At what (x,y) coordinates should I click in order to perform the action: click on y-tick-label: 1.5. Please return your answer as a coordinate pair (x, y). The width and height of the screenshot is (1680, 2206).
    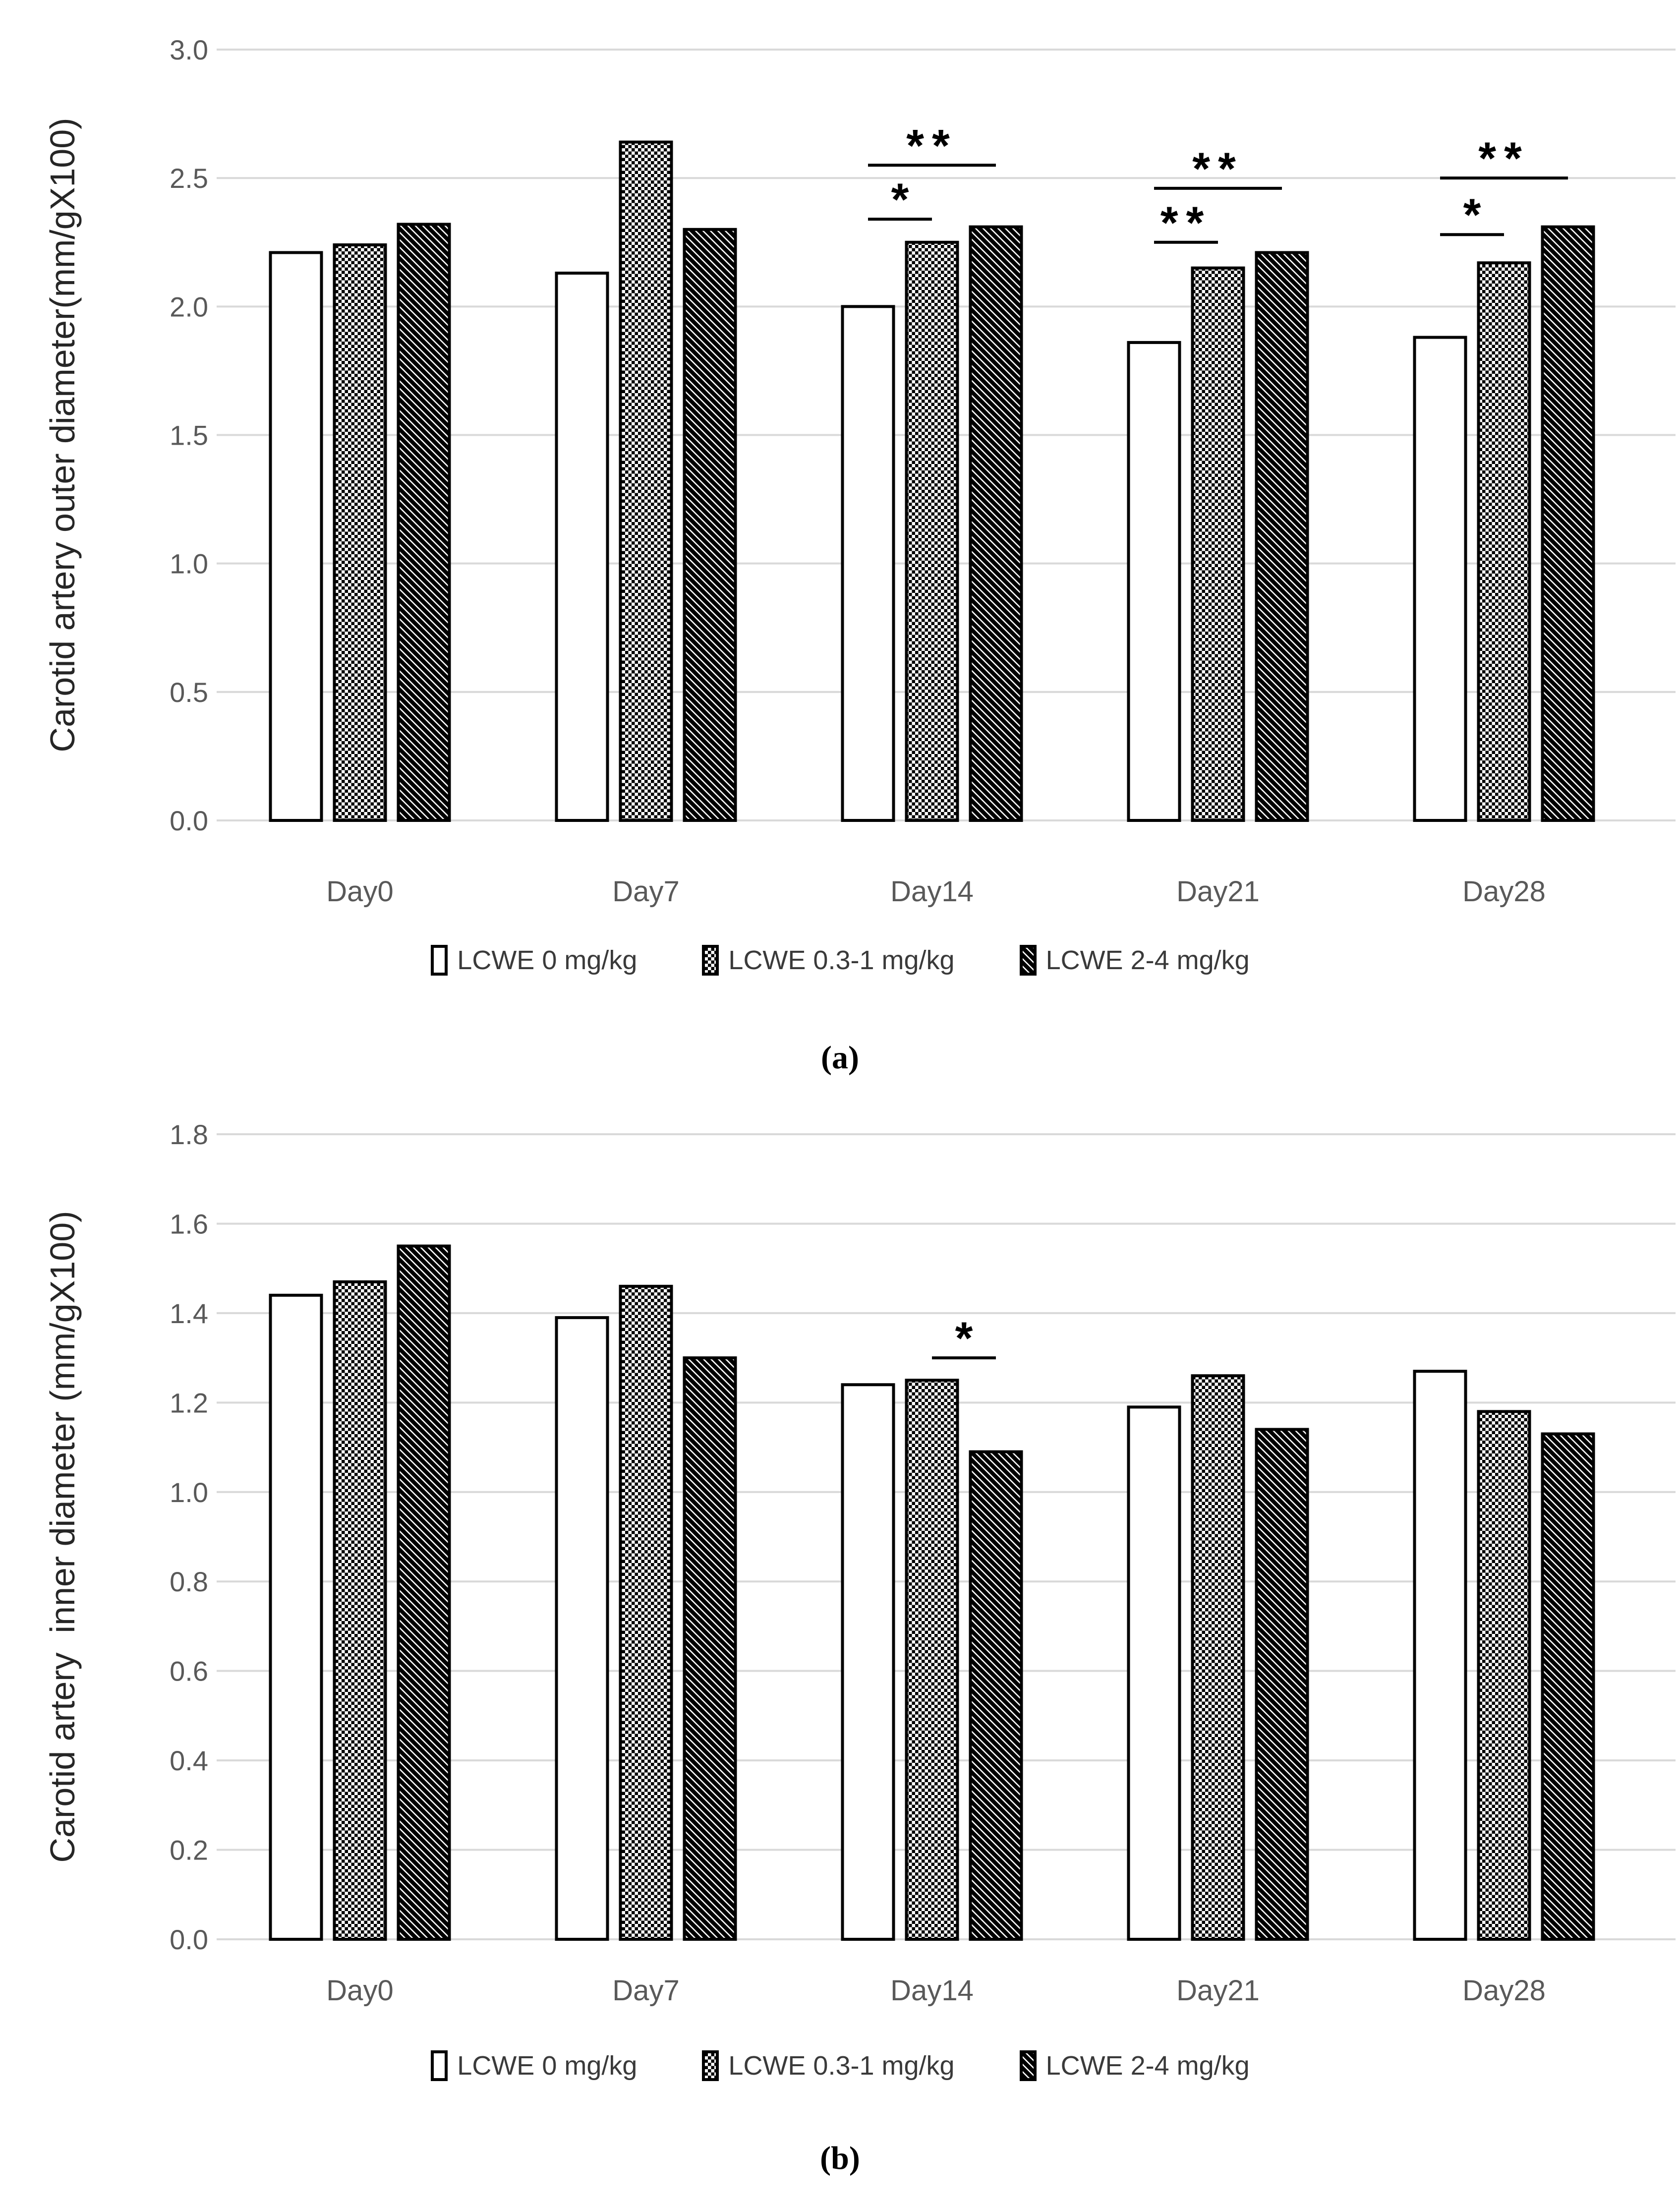
    Looking at the image, I should click on (189, 435).